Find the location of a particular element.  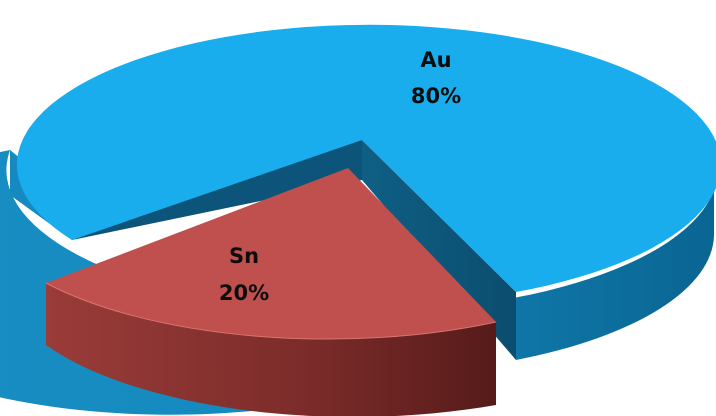

data-label-au-value: 80% is located at coordinates (436, 96).